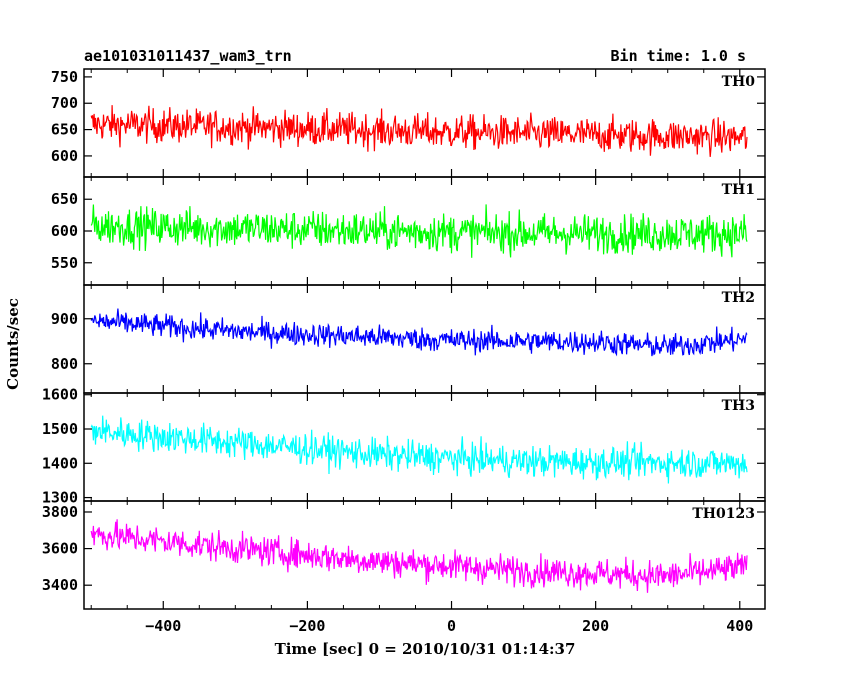 Image resolution: width=850 pixels, height=680 pixels. I want to click on x-tick-labels: −400 −200 0 200 400, so click(449, 626).